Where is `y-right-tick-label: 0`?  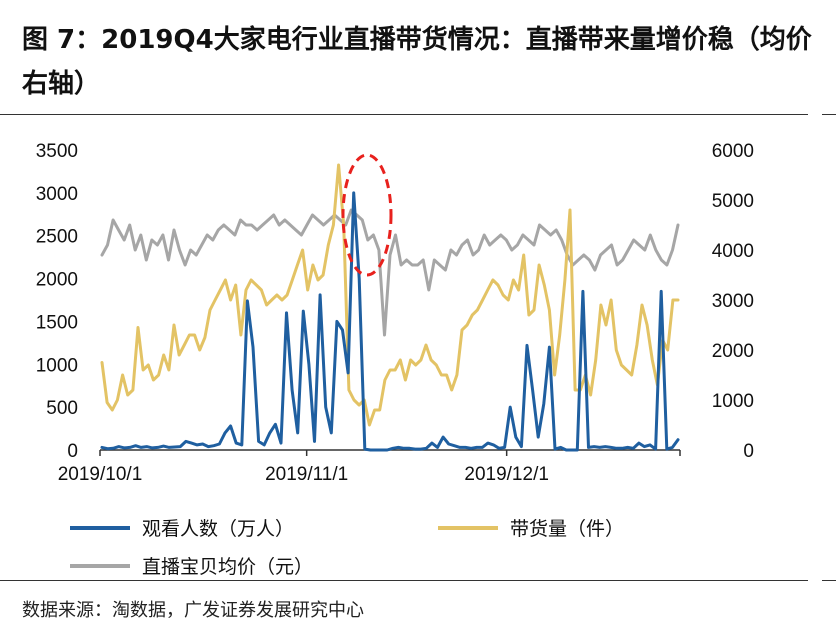
y-right-tick-label: 0 is located at coordinates (748, 451).